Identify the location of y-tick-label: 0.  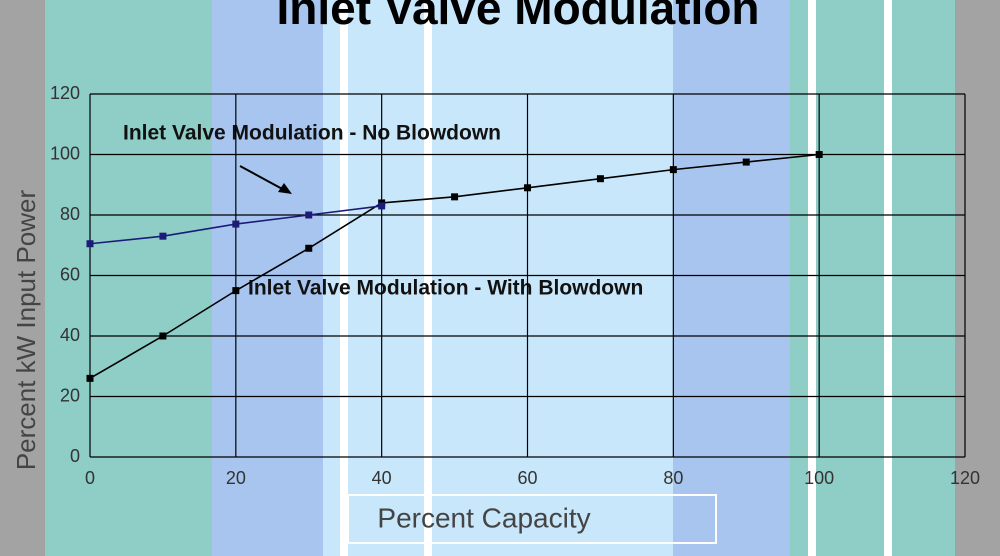
(75, 456).